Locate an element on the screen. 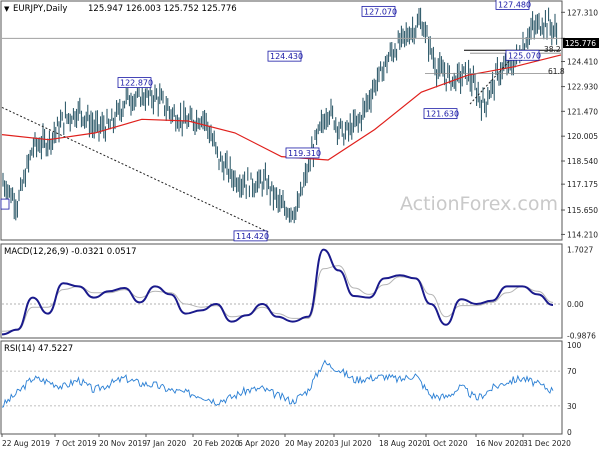 This screenshot has width=600, height=450. price-tick-label: 120.005 is located at coordinates (582, 136).